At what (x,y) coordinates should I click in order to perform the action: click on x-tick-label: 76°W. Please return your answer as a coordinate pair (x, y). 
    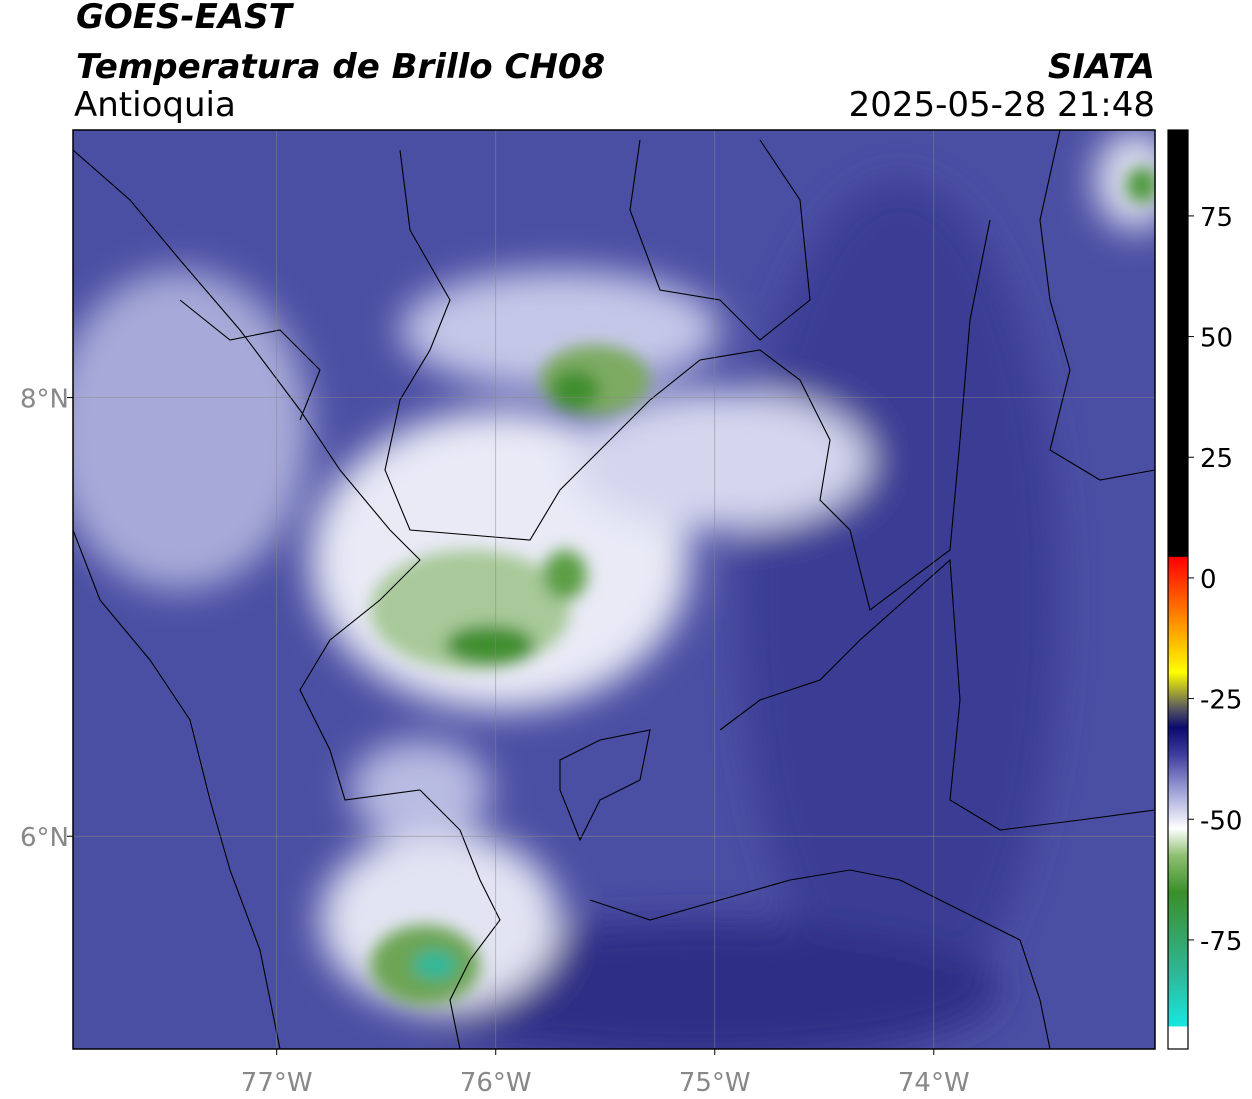
    Looking at the image, I should click on (496, 1083).